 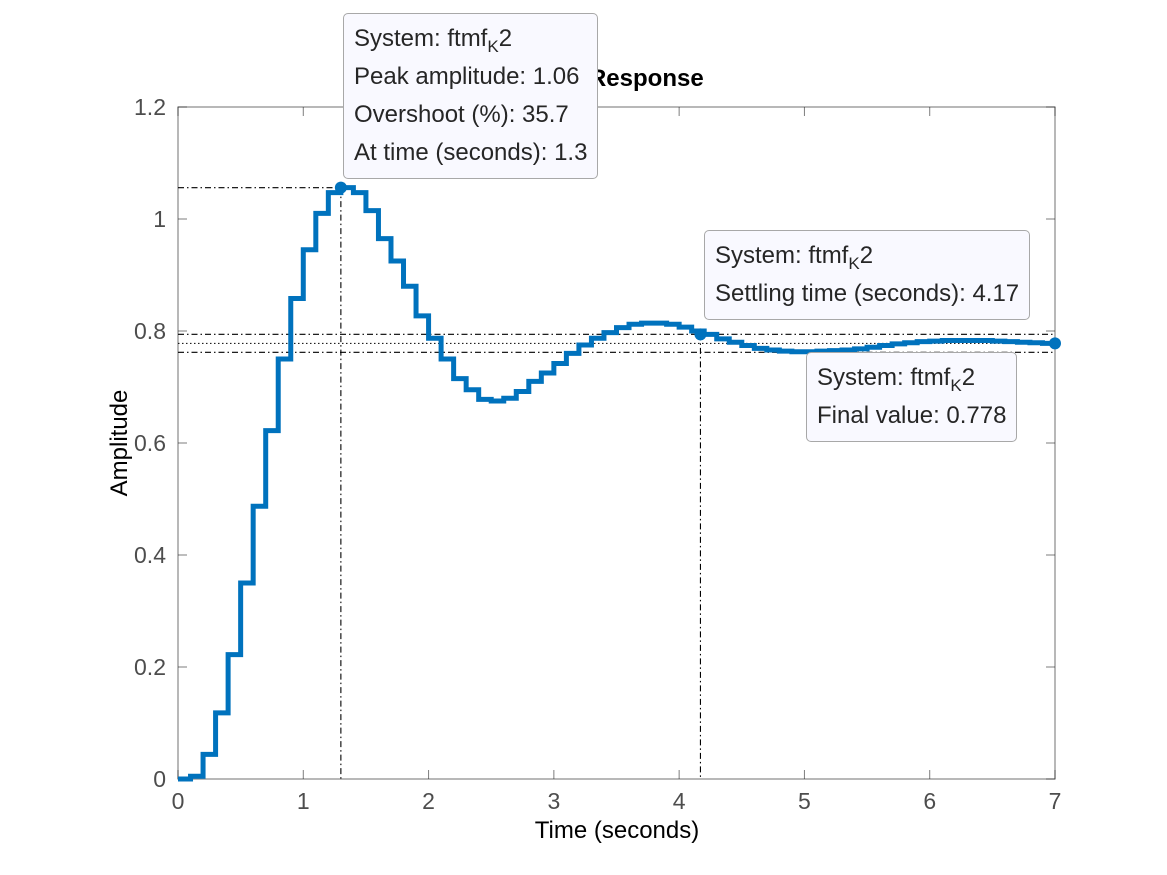 What do you see at coordinates (553, 801) in the screenshot?
I see `x-tick-label: 3` at bounding box center [553, 801].